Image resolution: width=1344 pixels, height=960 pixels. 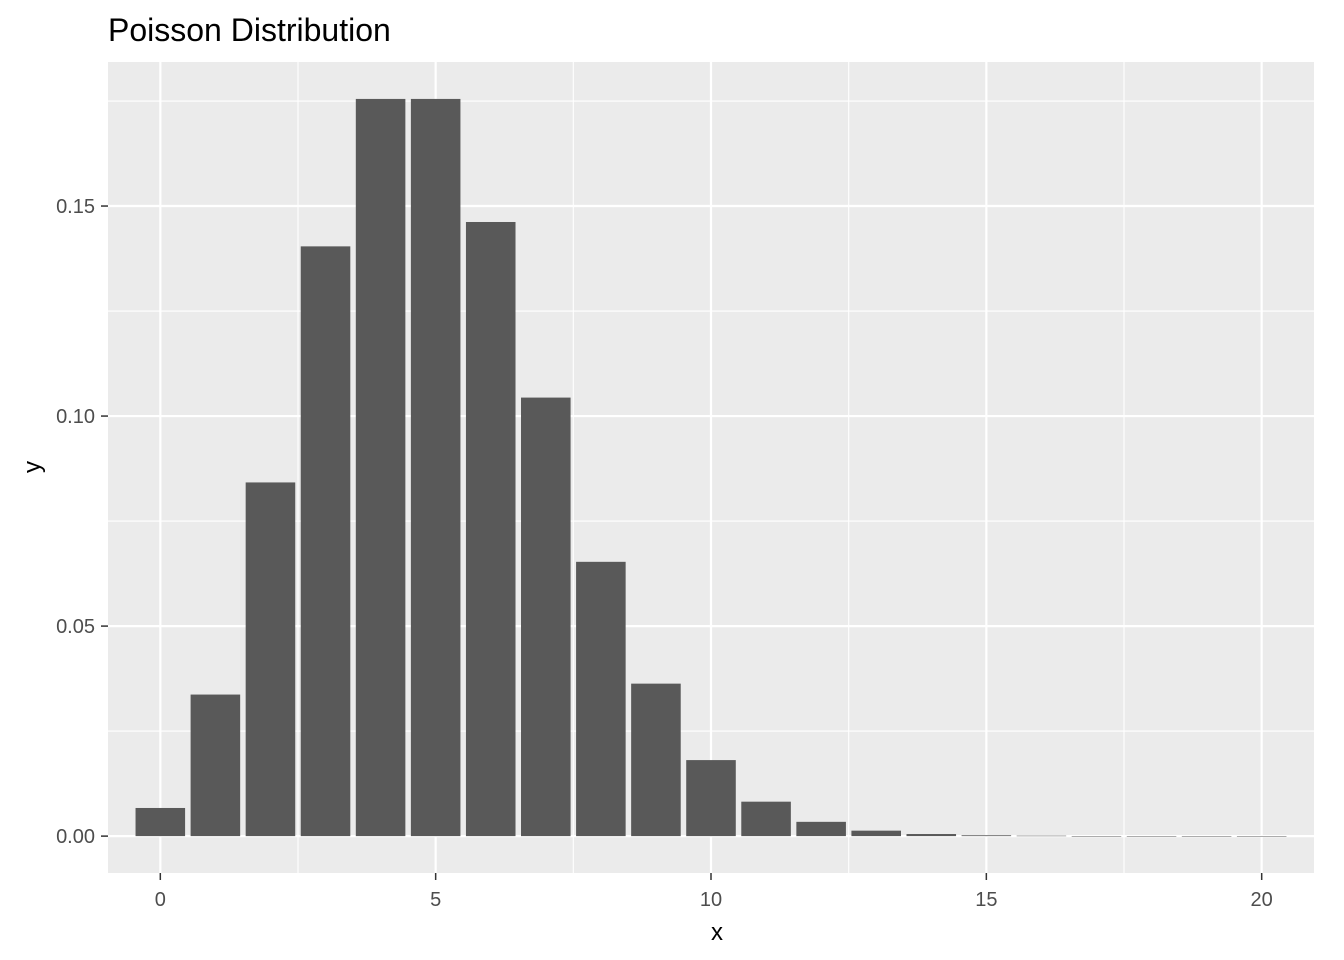 What do you see at coordinates (717, 932) in the screenshot?
I see `x-axis-title: x` at bounding box center [717, 932].